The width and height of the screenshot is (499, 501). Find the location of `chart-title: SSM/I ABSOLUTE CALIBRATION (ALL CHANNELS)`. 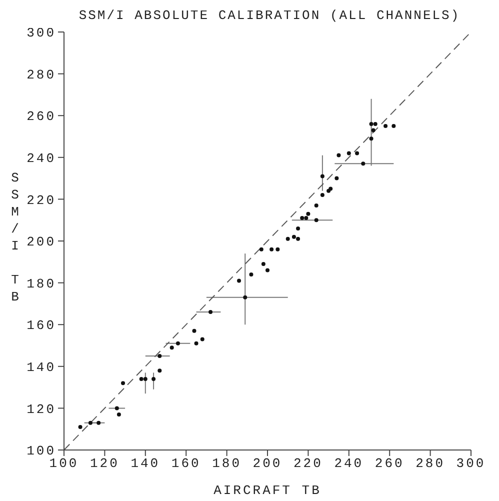

chart-title: SSM/I ABSOLUTE CALIBRATION (ALL CHANNELS) is located at coordinates (269, 15).